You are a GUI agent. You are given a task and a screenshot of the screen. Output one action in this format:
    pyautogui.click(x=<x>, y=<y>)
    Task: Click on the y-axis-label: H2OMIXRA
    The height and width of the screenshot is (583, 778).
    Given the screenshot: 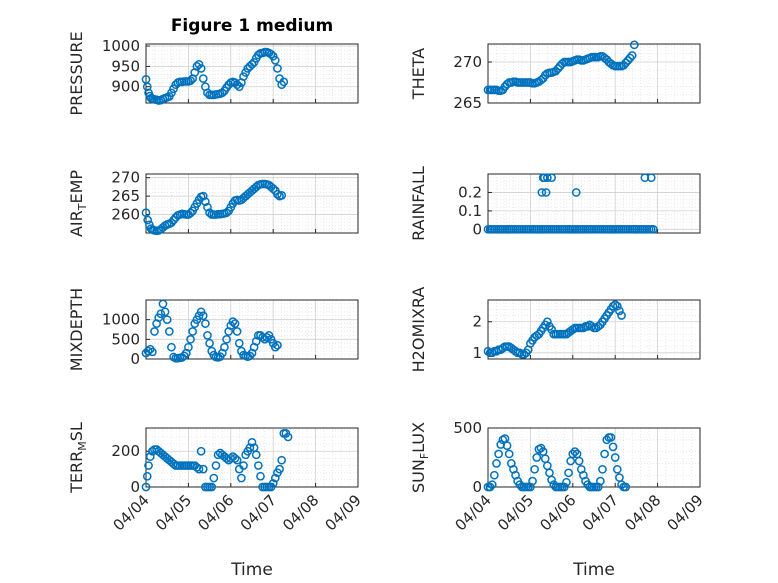 What is the action you would take?
    pyautogui.click(x=418, y=330)
    